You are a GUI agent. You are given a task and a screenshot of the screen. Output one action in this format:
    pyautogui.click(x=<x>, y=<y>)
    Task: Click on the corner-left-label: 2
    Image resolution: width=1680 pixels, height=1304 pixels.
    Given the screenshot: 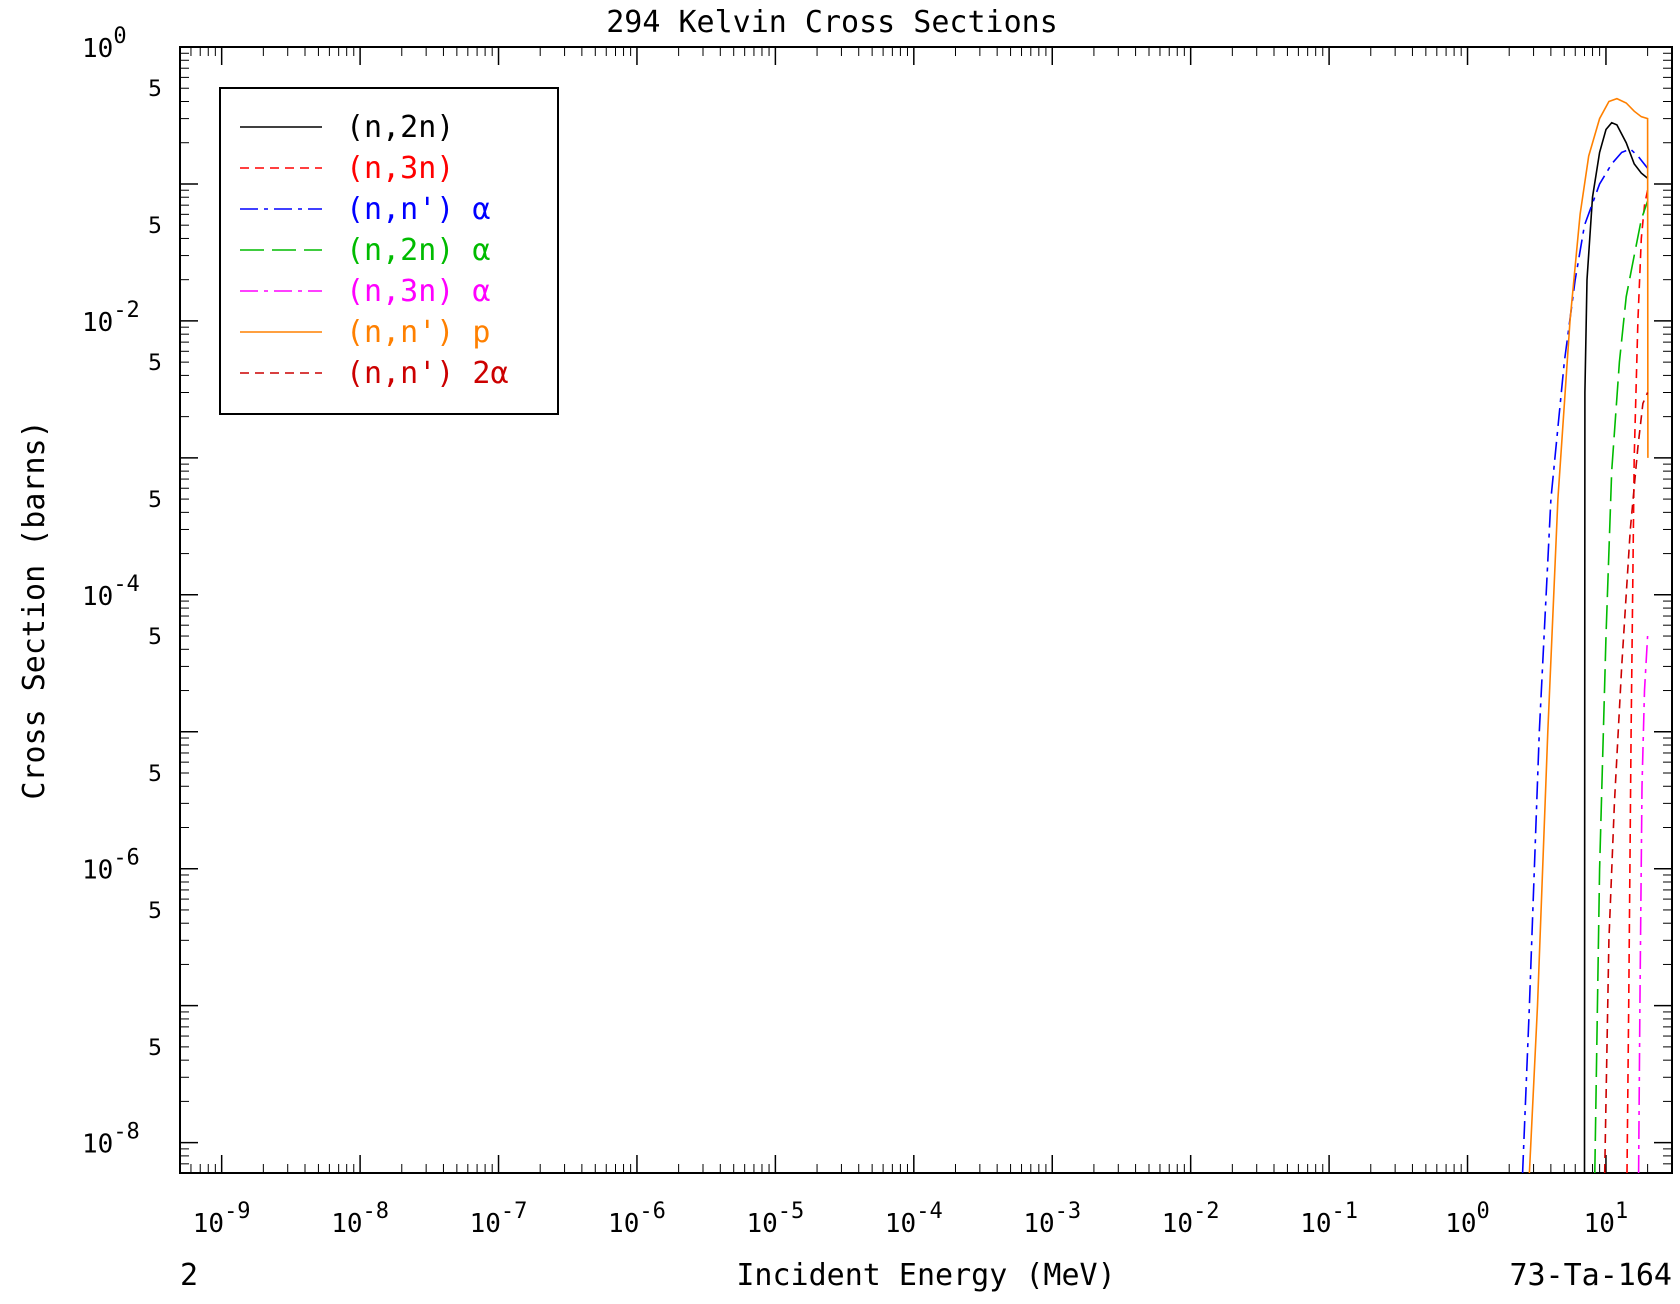 What is the action you would take?
    pyautogui.click(x=189, y=1275)
    